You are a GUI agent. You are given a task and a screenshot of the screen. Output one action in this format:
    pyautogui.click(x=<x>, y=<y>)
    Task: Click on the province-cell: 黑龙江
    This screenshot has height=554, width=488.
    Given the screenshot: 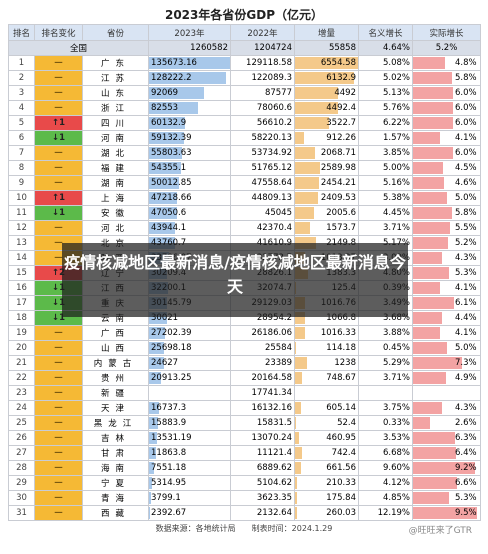 What is the action you would take?
    pyautogui.click(x=115, y=423)
    